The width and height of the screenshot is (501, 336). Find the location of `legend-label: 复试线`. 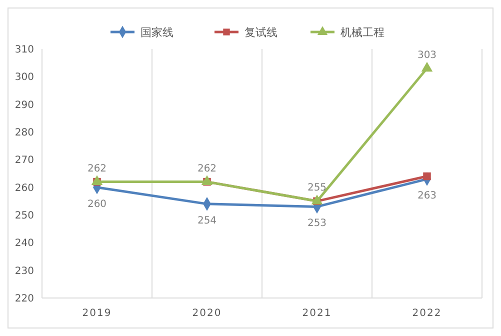

legend-label: 复试线 is located at coordinates (261, 32).